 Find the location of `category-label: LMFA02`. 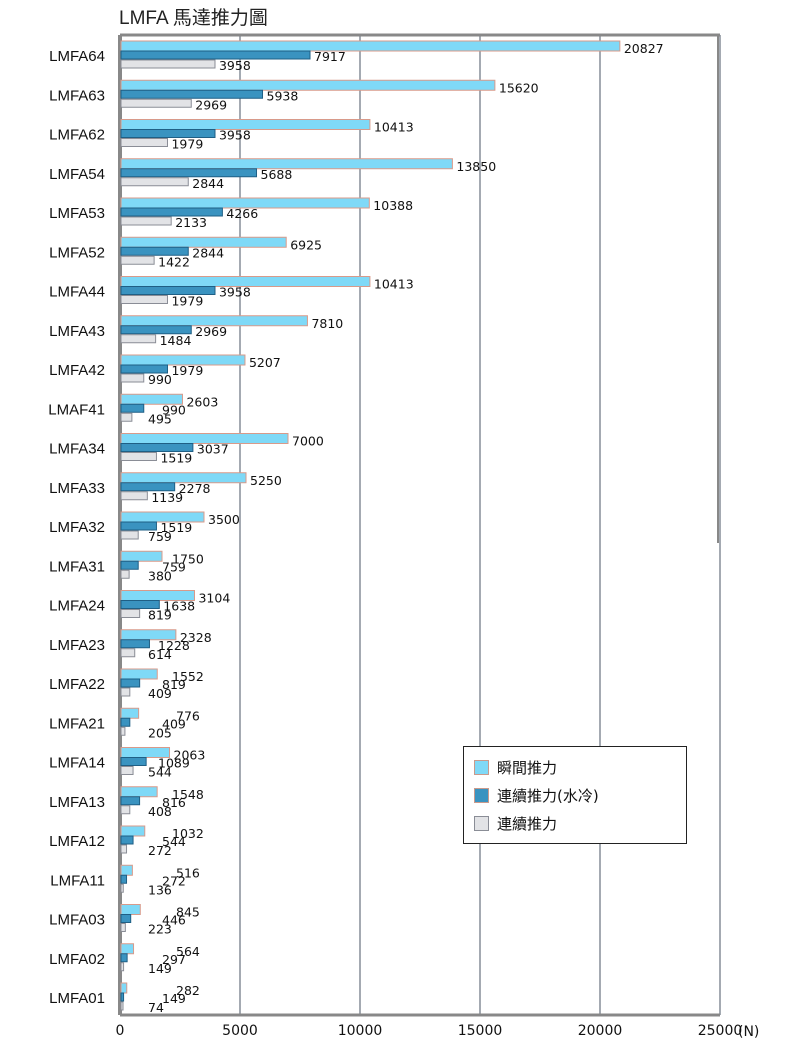

category-label: LMFA02 is located at coordinates (77, 959).